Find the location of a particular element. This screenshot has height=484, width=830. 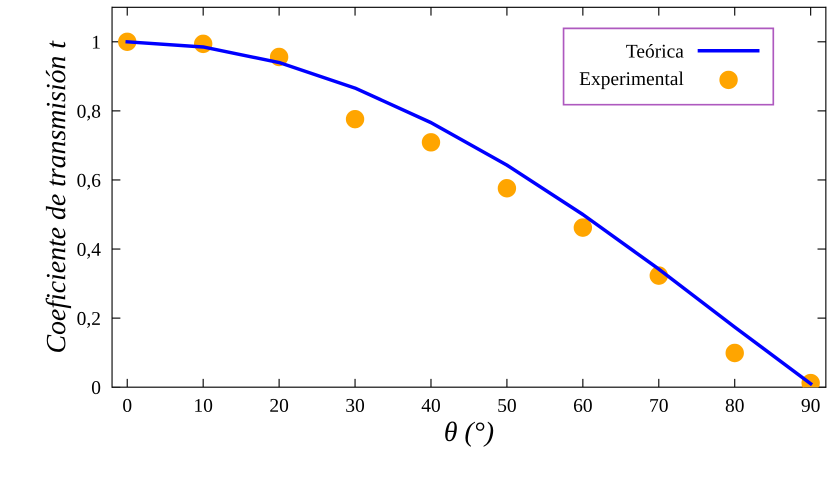

y-tick-label: 0,2 is located at coordinates (88, 320).